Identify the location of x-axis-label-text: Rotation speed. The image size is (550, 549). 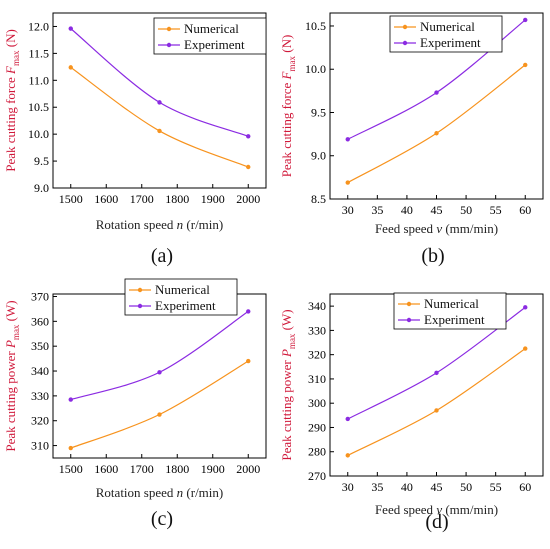
(136, 224).